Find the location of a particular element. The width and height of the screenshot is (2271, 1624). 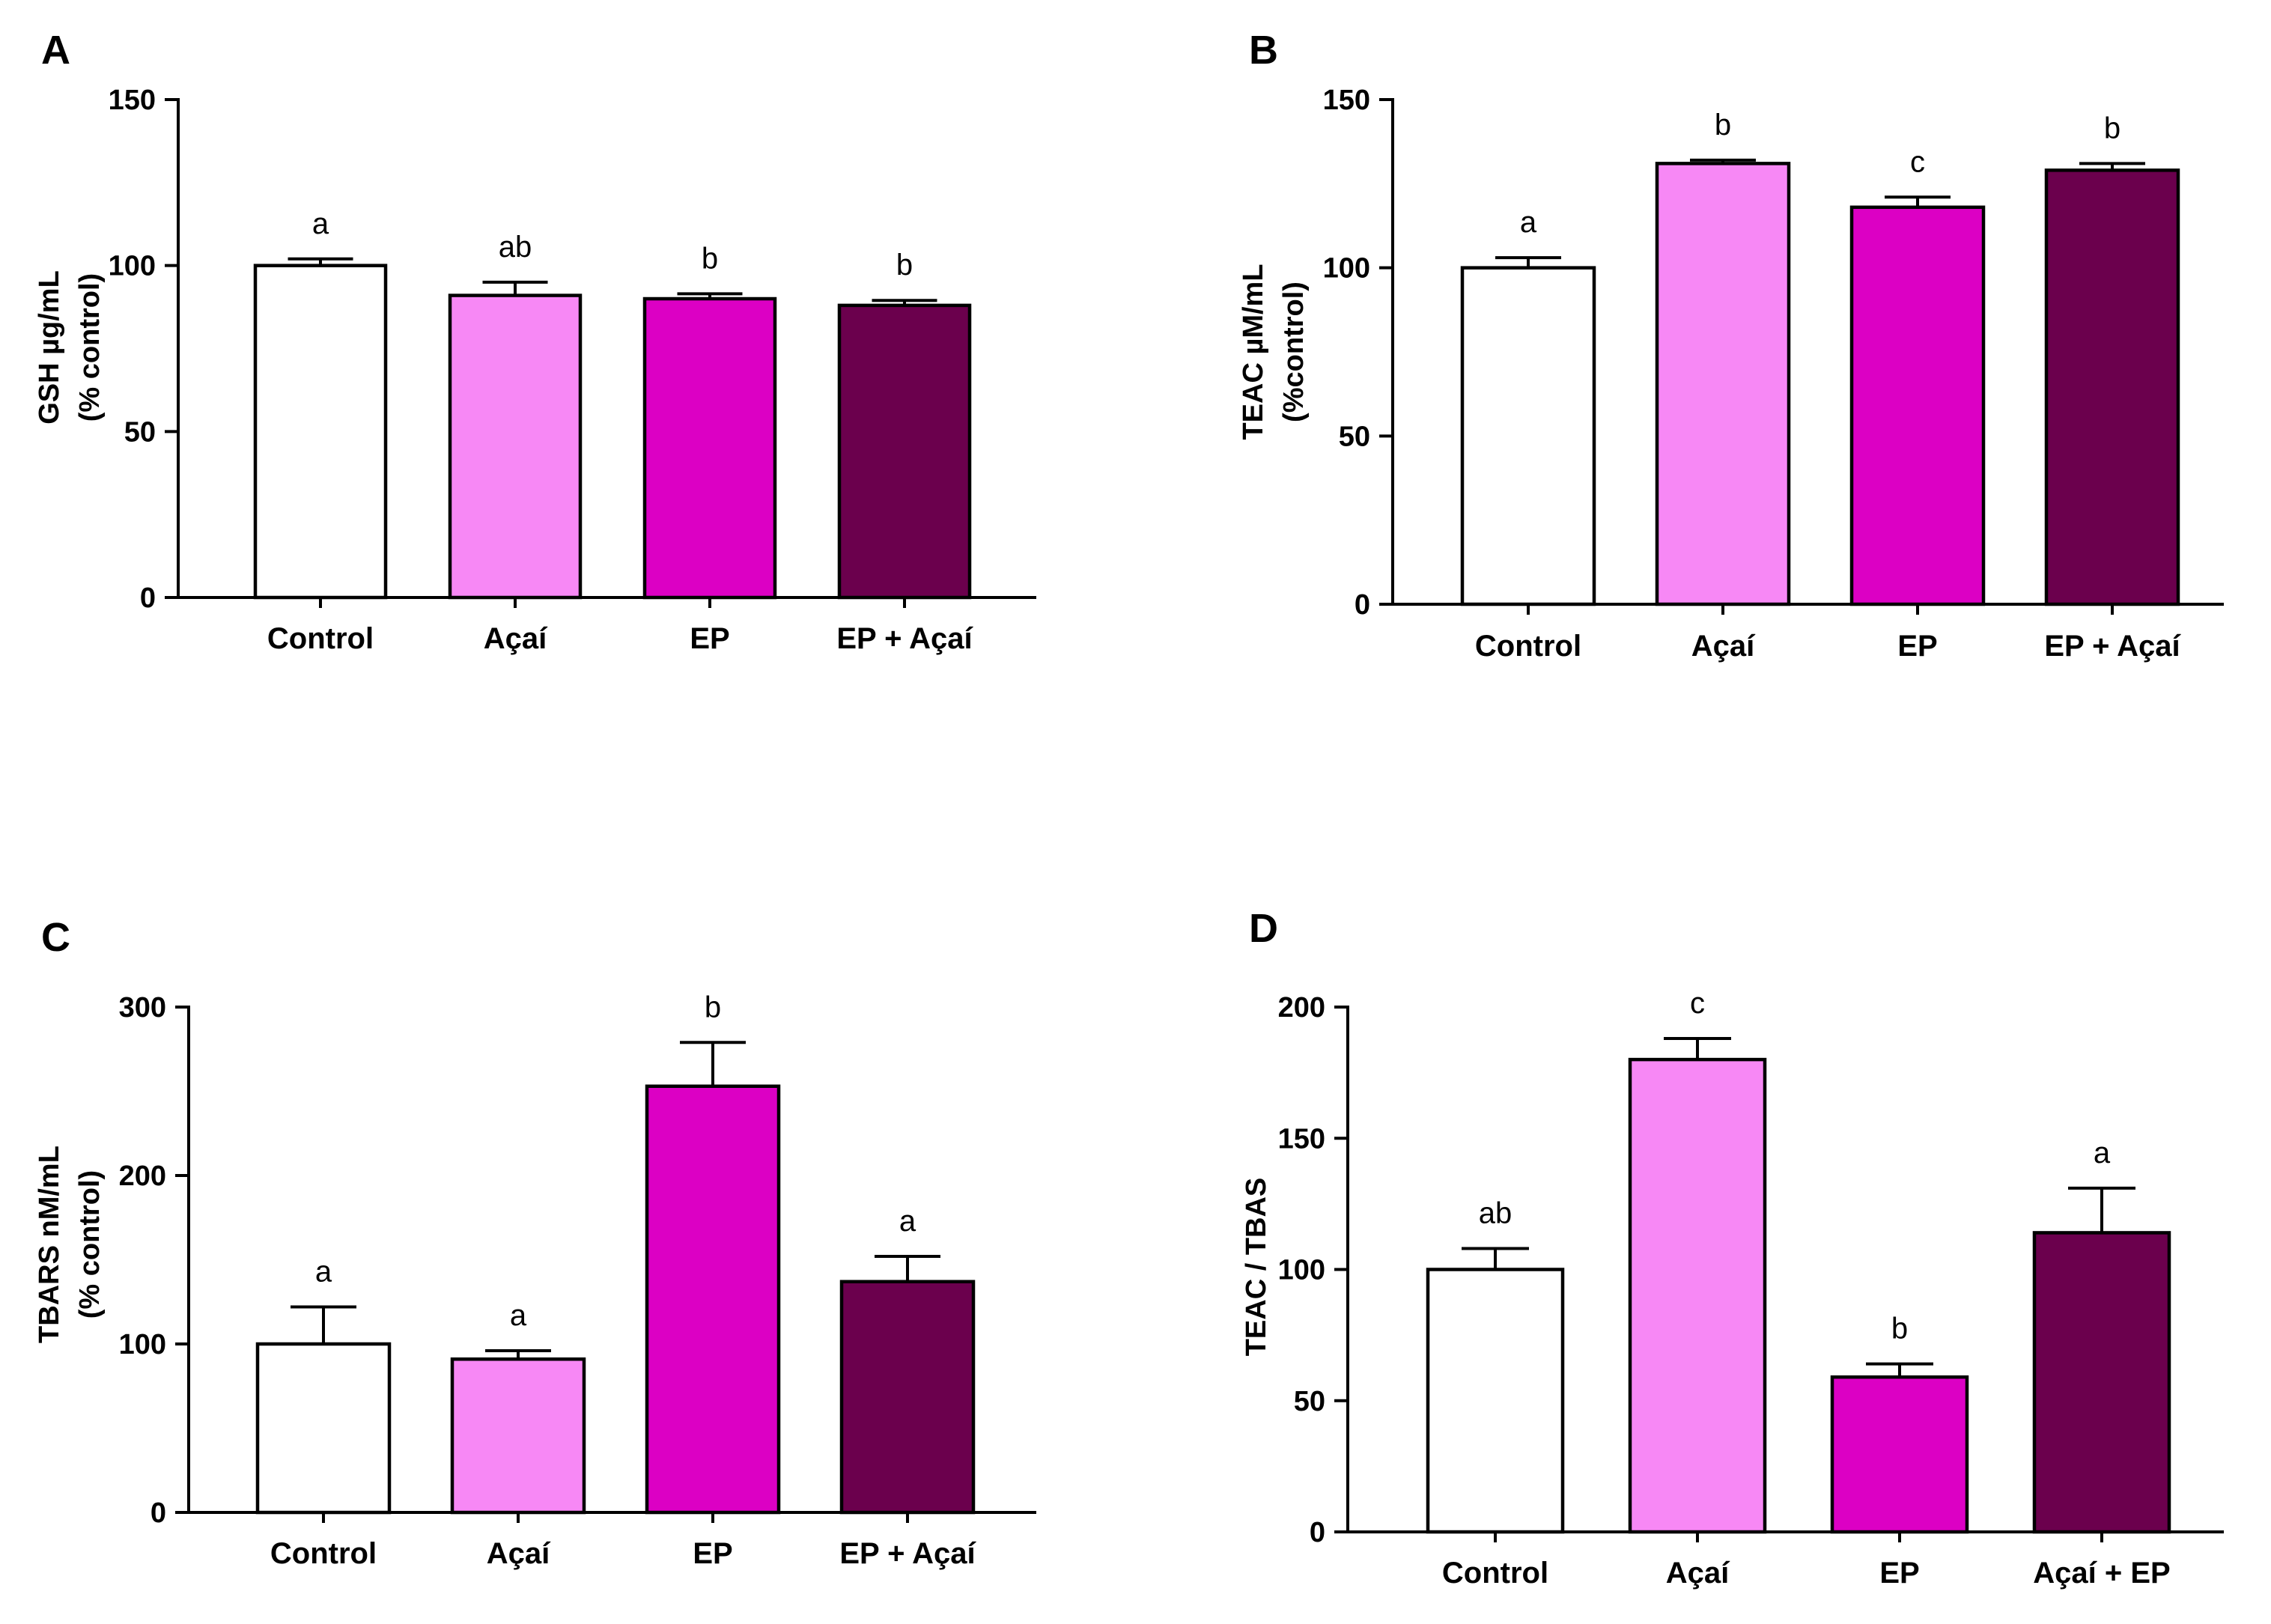

panel-d-category-label: EP is located at coordinates (1899, 1573).